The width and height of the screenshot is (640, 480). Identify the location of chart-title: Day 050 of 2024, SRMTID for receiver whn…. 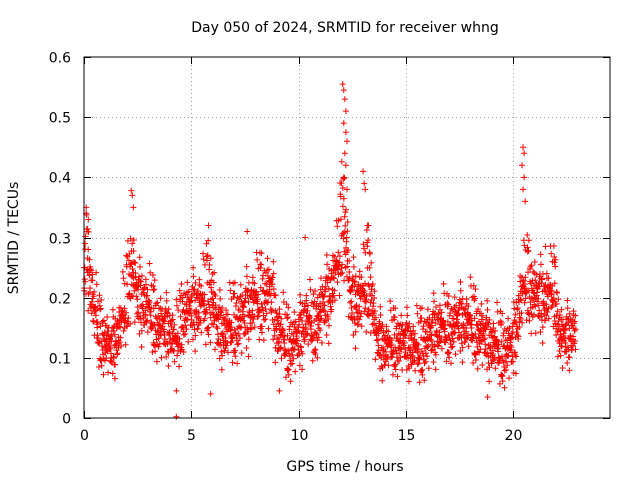
(345, 28).